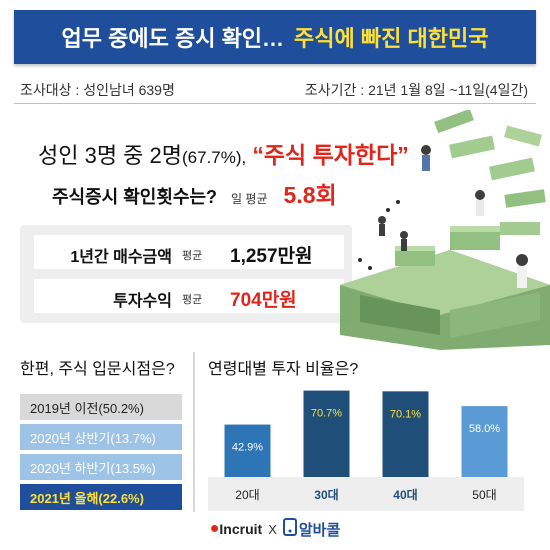  Describe the element at coordinates (97, 90) in the screenshot. I see `survey-target: 조사대상 : 성인남녀 639명` at that location.